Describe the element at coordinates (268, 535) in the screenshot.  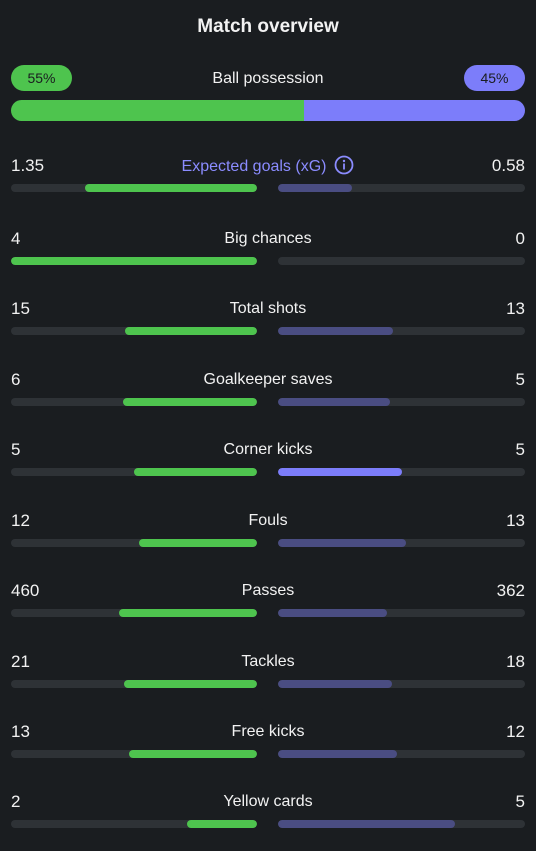
I see `stat-row: 12 Fouls 13` at that location.